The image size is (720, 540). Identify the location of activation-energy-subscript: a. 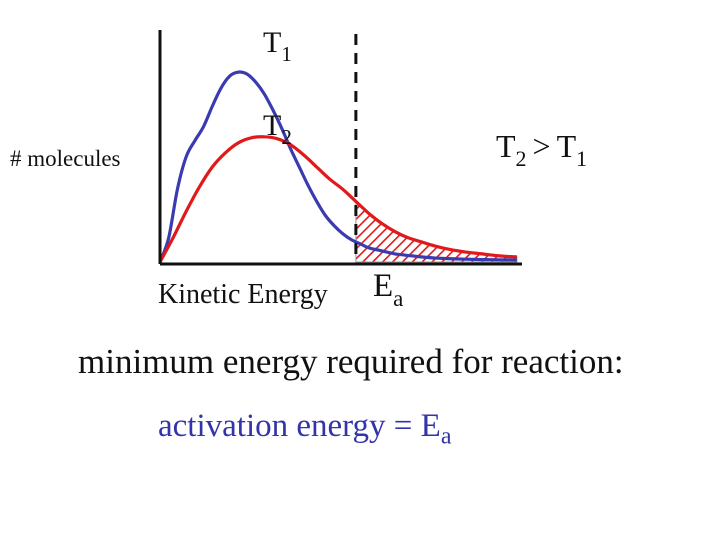
(446, 436).